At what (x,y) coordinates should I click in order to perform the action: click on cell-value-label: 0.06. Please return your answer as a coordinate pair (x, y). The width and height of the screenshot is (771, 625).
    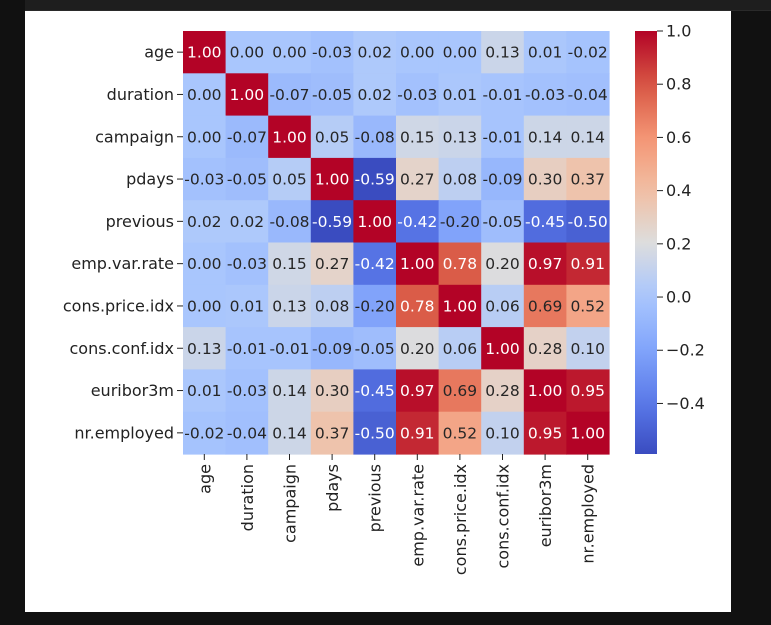
    Looking at the image, I should click on (502, 306).